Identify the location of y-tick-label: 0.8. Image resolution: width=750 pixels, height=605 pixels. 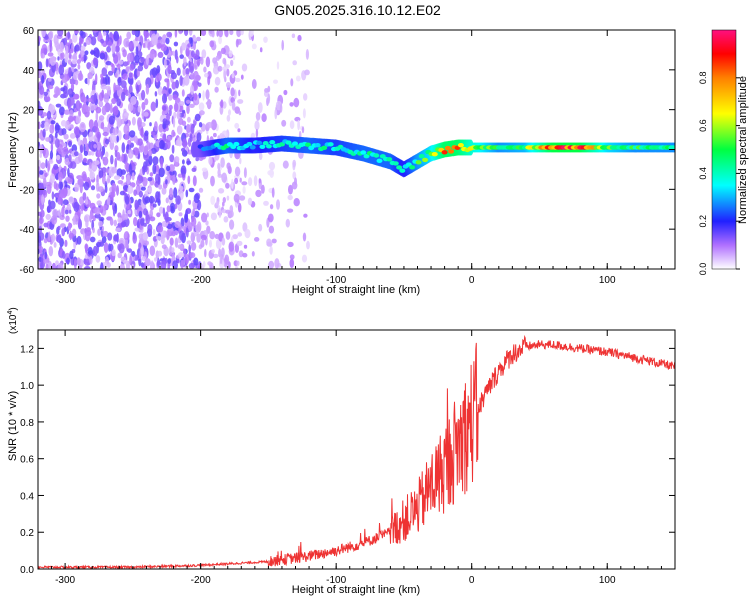
(27, 423).